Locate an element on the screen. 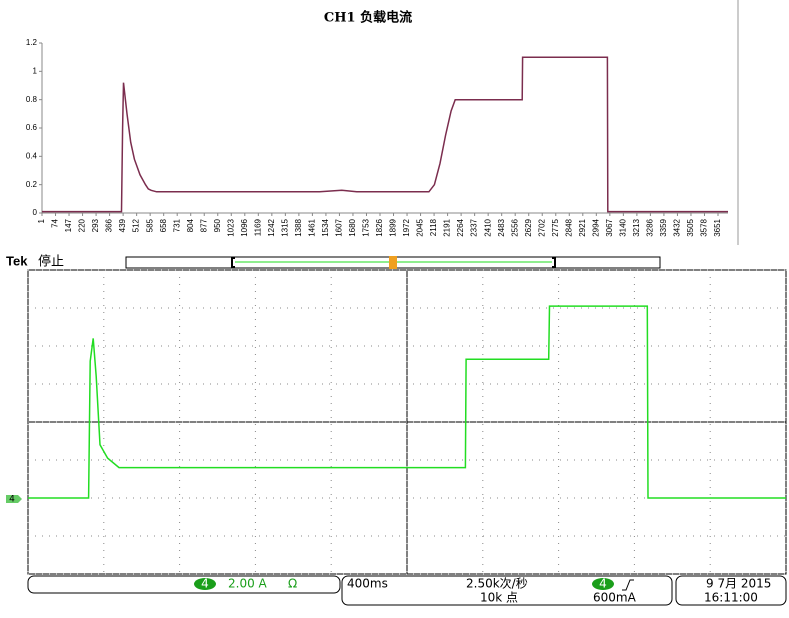  x-tick-label: 3578 is located at coordinates (704, 227).